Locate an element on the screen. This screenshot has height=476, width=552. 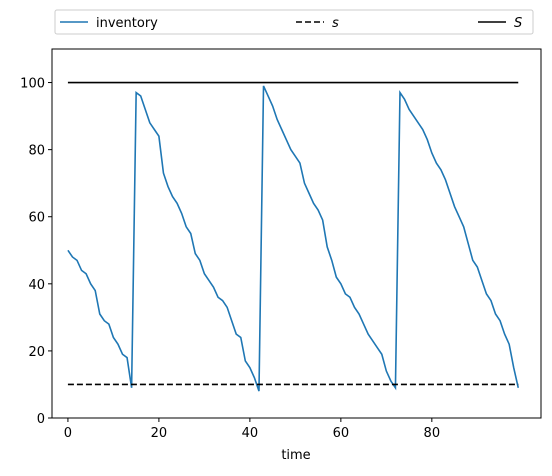
x-tick-label: 40 is located at coordinates (250, 433).